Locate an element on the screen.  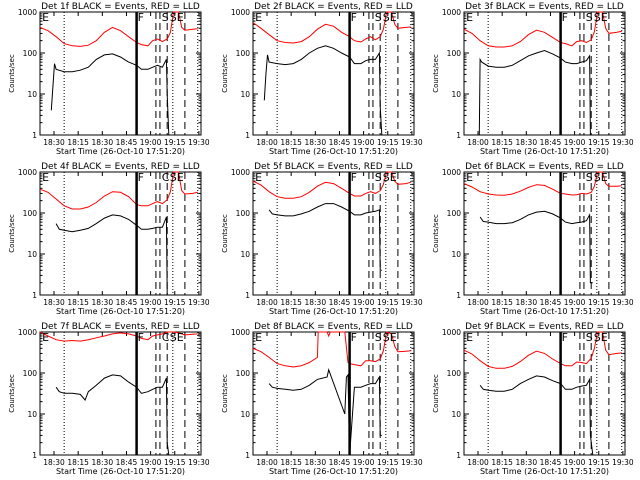
chart-title: Det 9f BLACK = Events, RED = LLD is located at coordinates (544, 327).